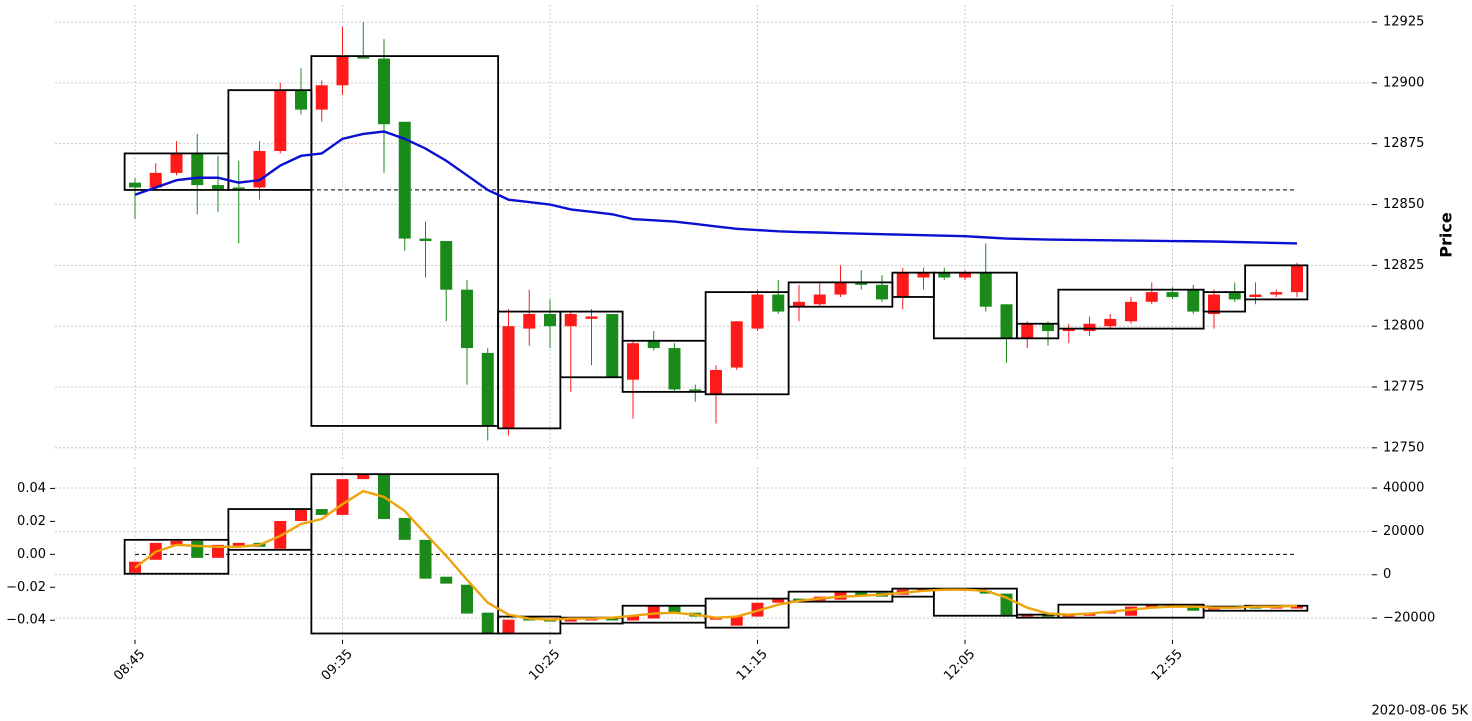 The height and width of the screenshot is (721, 1472). I want to click on y2-tick-label: −20000, so click(1409, 618).